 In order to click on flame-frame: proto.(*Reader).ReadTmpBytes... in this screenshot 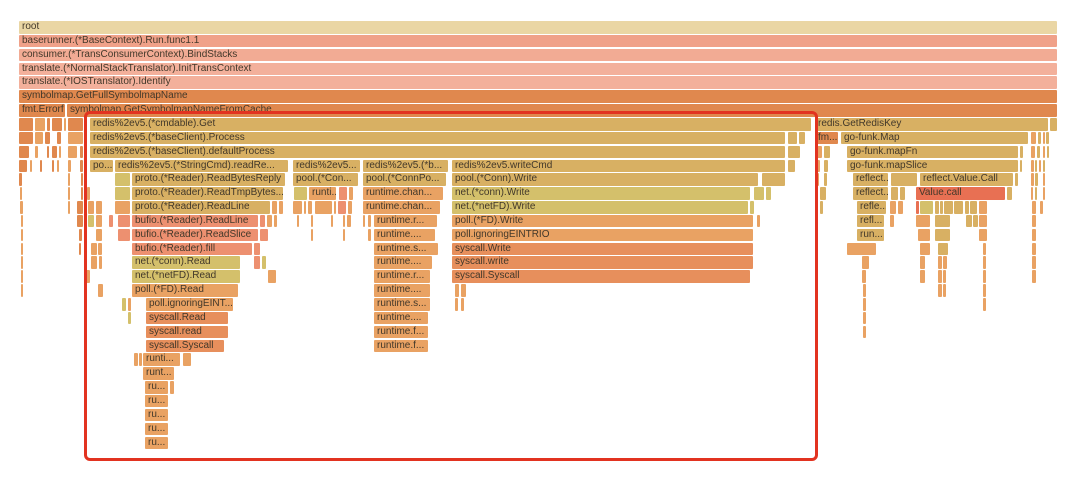, I will do `click(207, 193)`.